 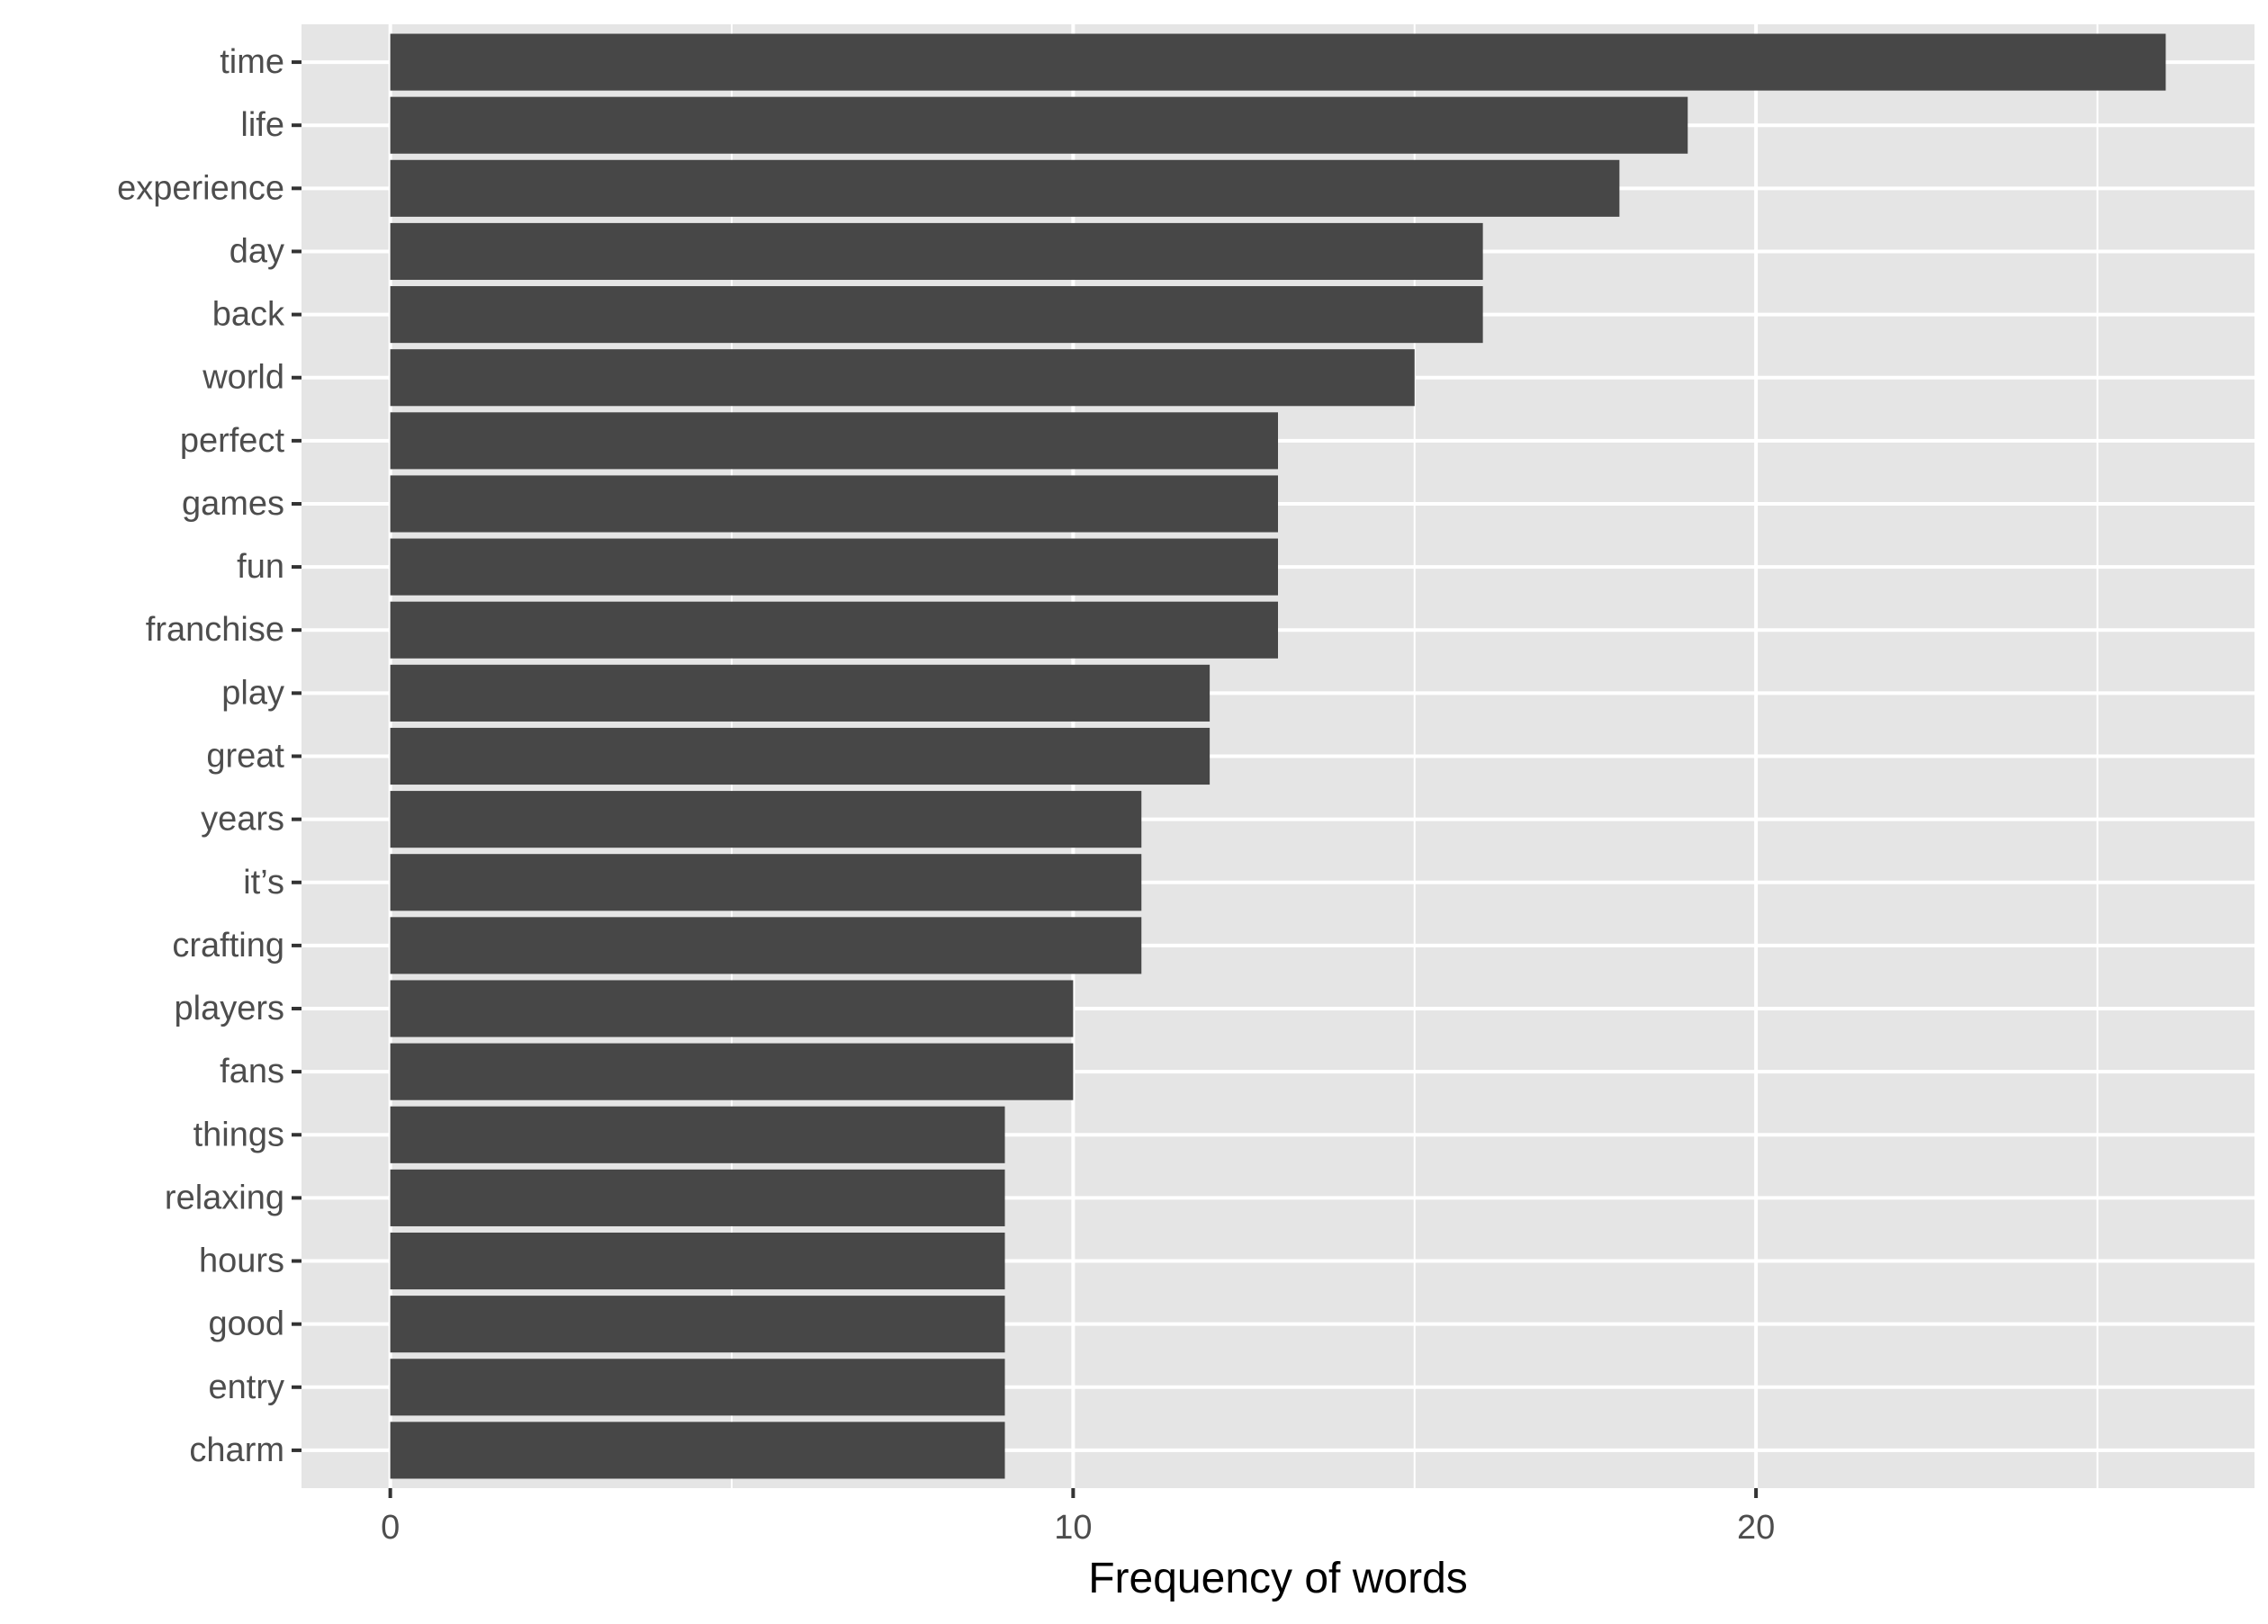 I want to click on bar-franchise, so click(x=834, y=630).